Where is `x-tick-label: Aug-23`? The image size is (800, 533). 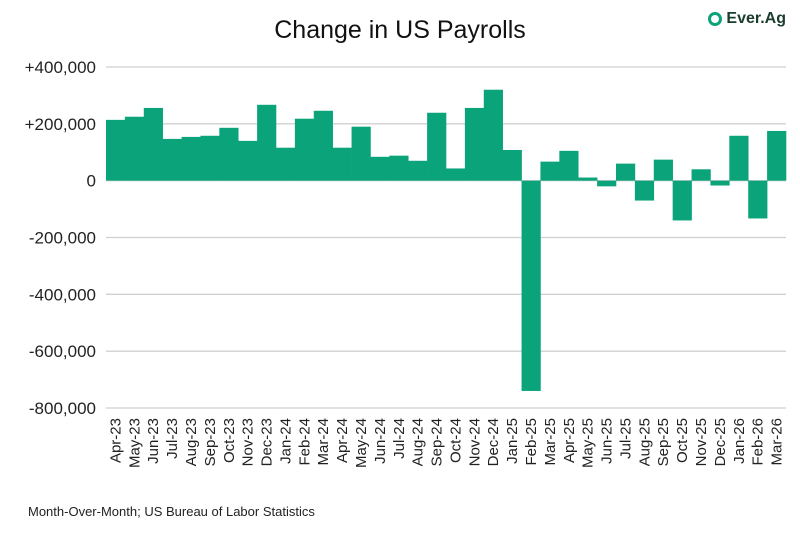
x-tick-label: Aug-23 is located at coordinates (191, 442).